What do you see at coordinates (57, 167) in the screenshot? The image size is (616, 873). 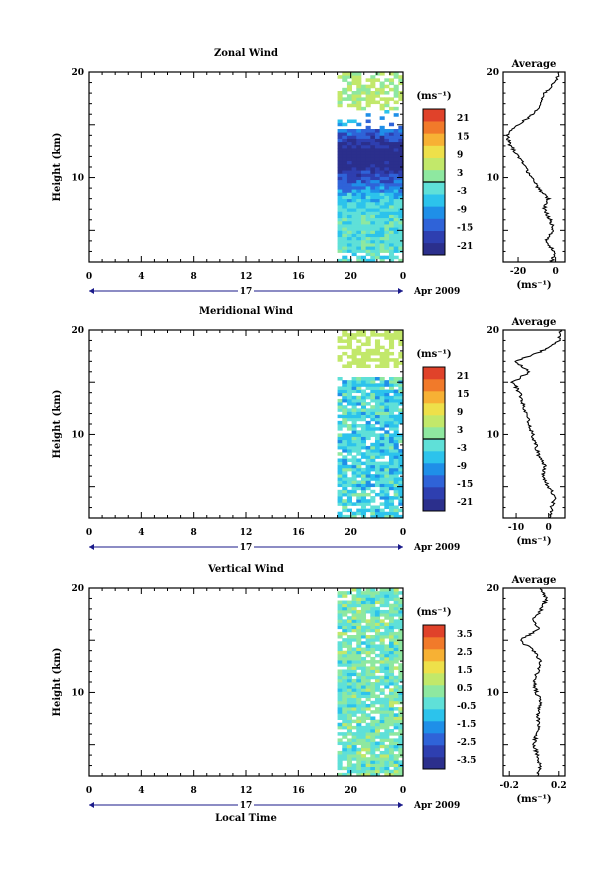 I see `y-axis-label: Height (km)` at bounding box center [57, 167].